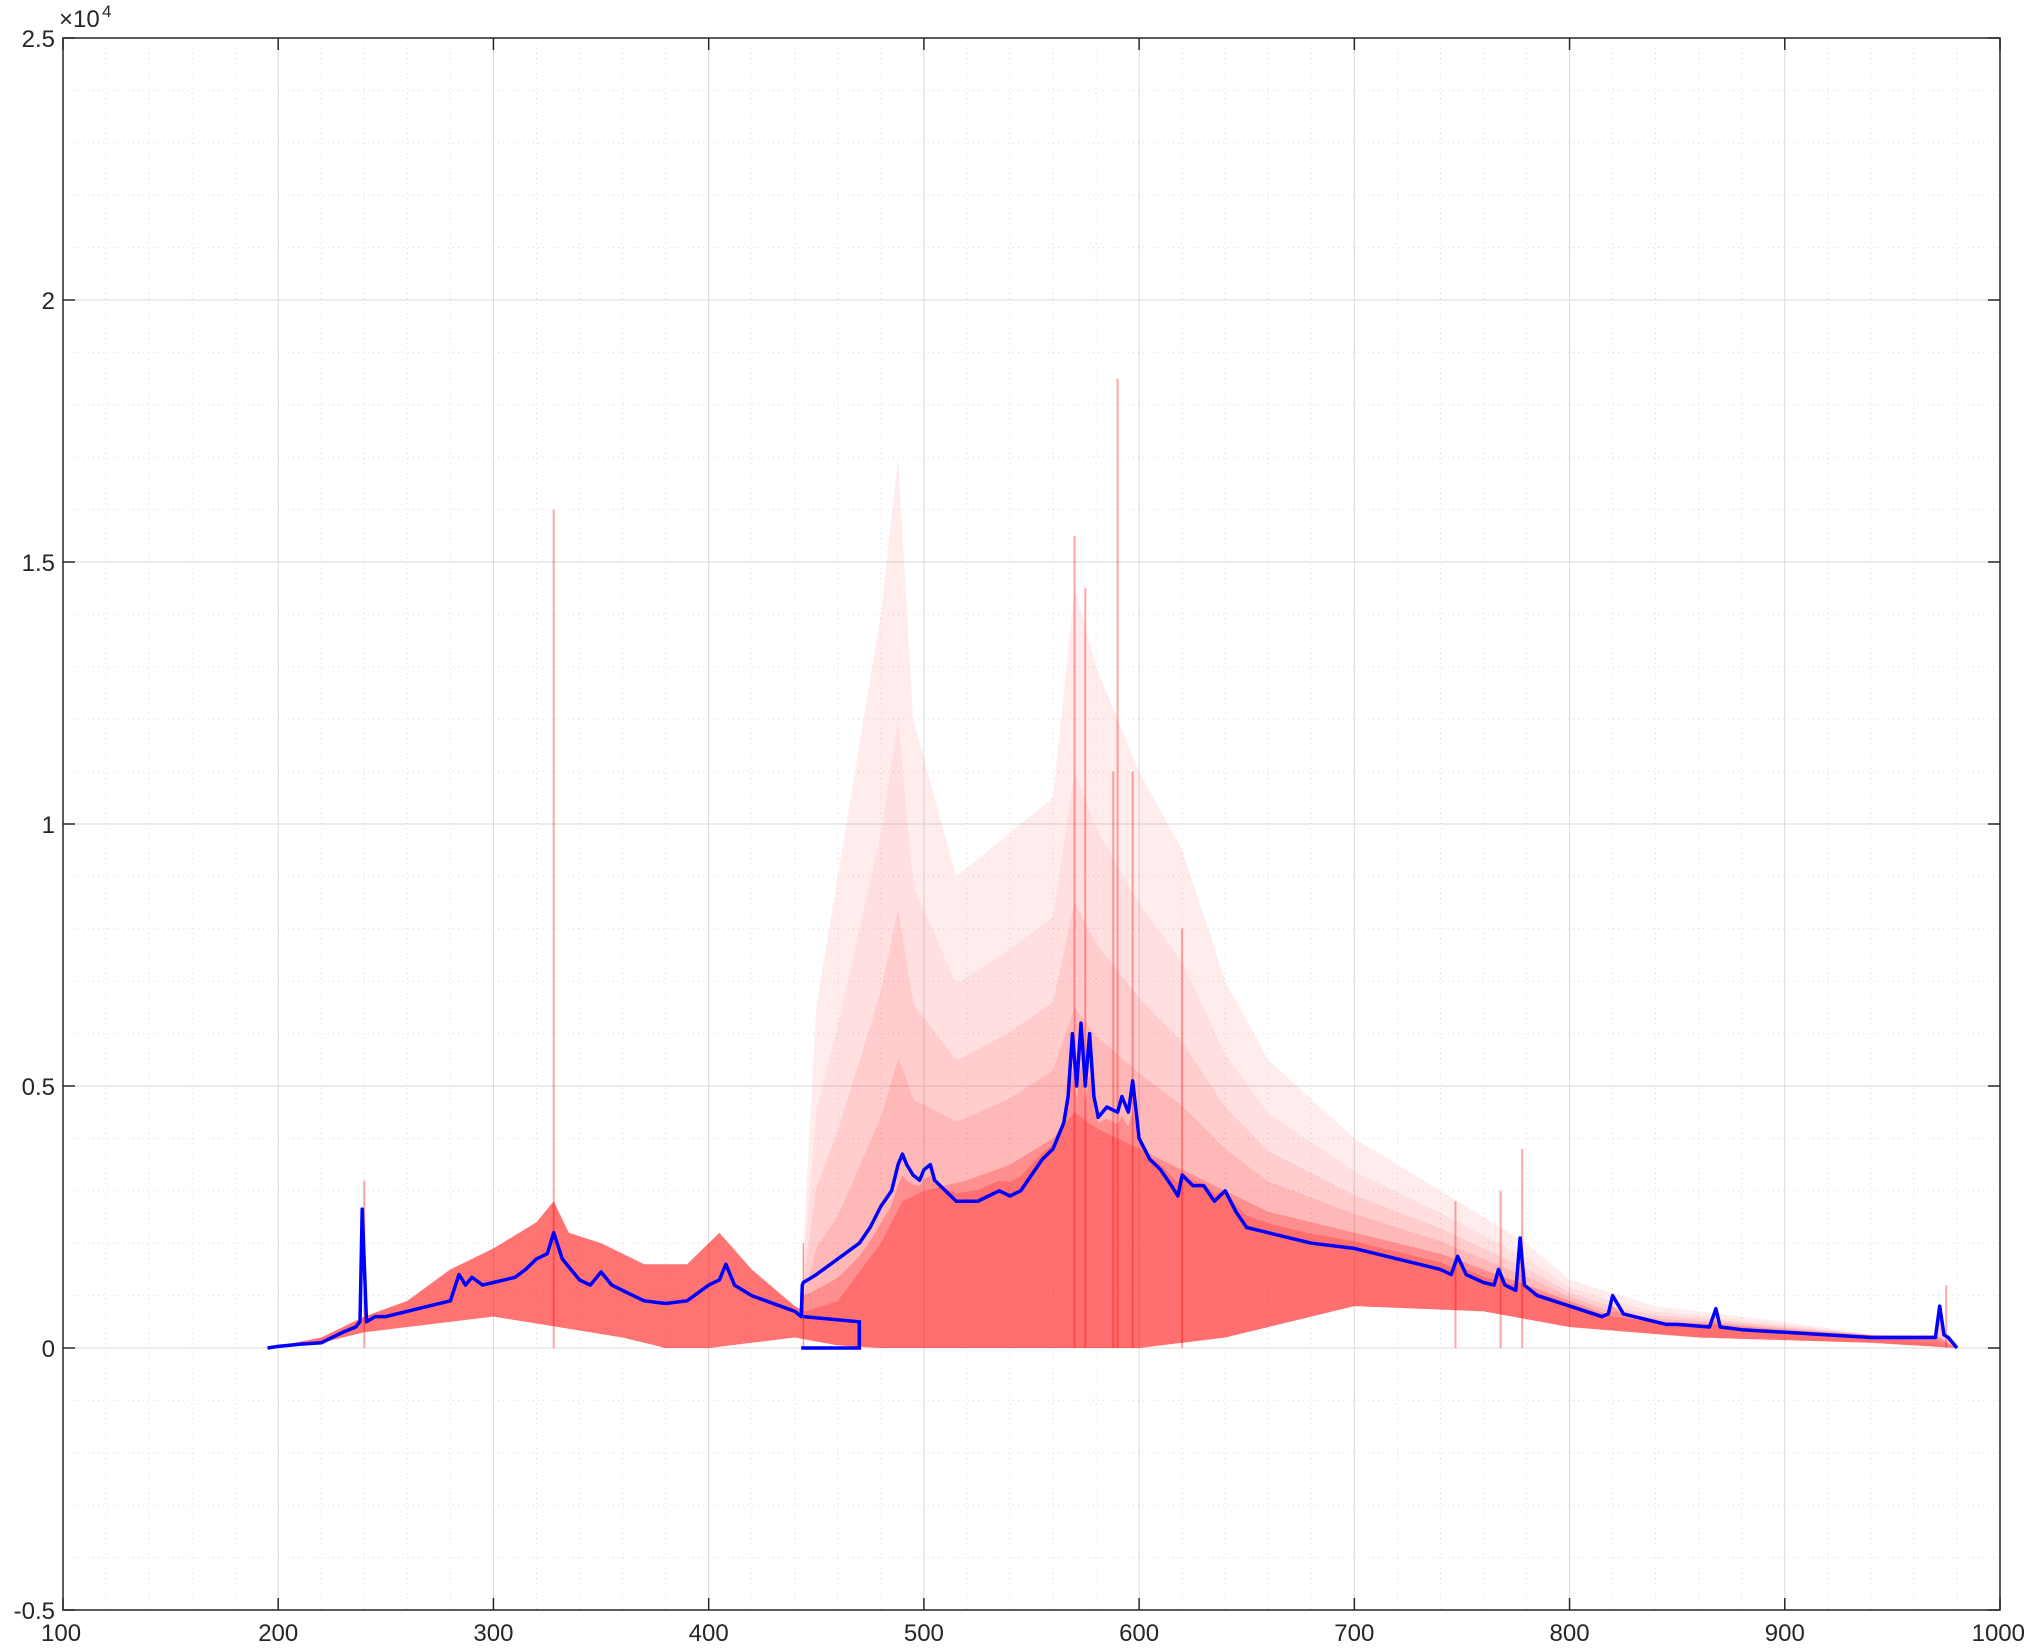 The width and height of the screenshot is (2029, 1651). Describe the element at coordinates (48, 301) in the screenshot. I see `y-tick-label: 2` at that location.